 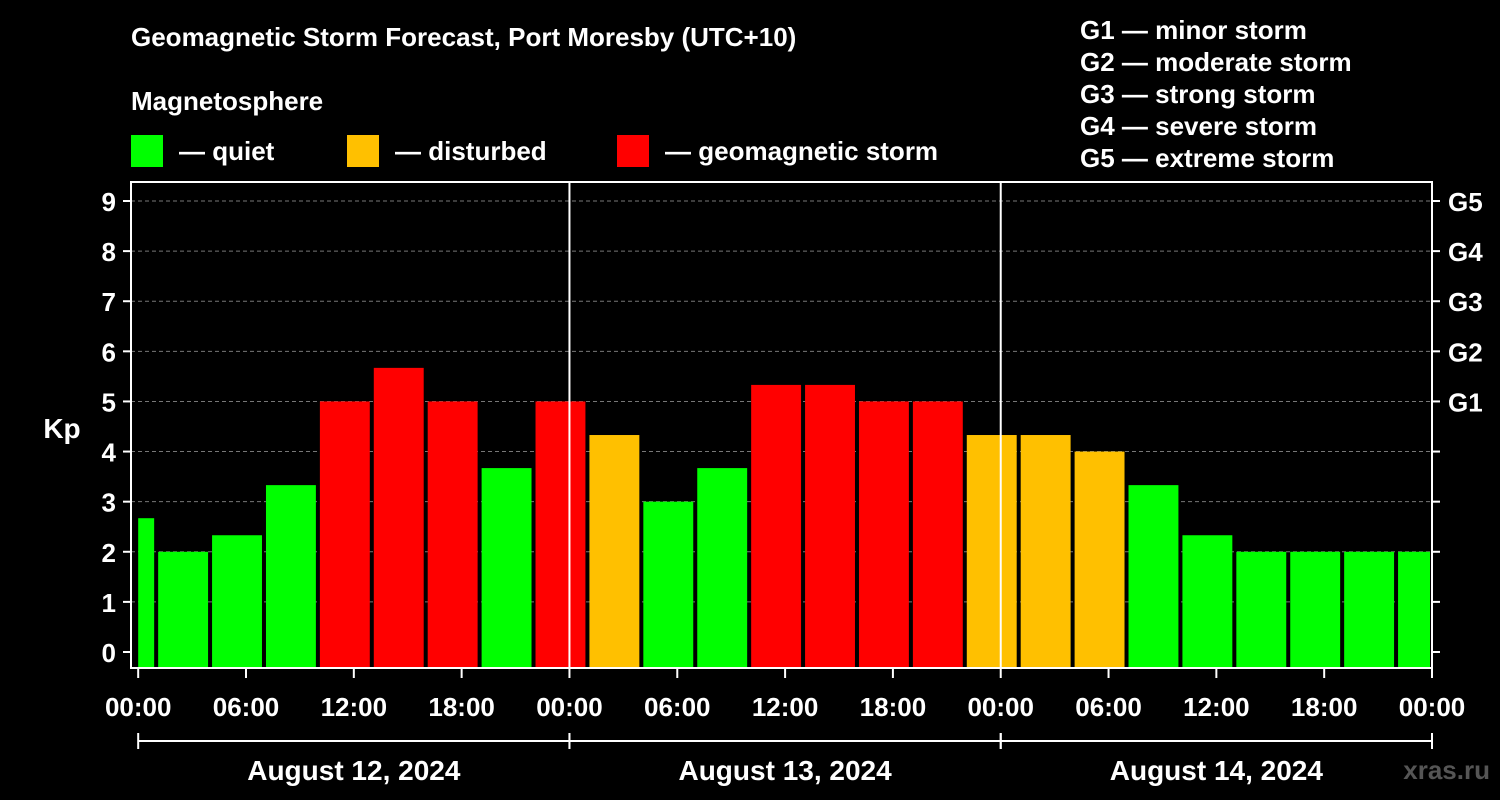 What do you see at coordinates (1199, 126) in the screenshot?
I see `g-scale-g4: G4 — severe storm` at bounding box center [1199, 126].